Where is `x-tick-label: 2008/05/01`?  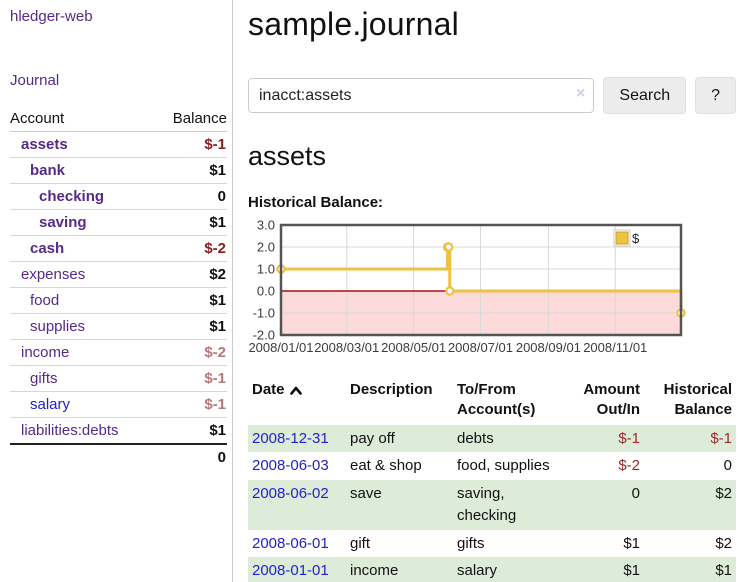 x-tick-label: 2008/05/01 is located at coordinates (413, 347).